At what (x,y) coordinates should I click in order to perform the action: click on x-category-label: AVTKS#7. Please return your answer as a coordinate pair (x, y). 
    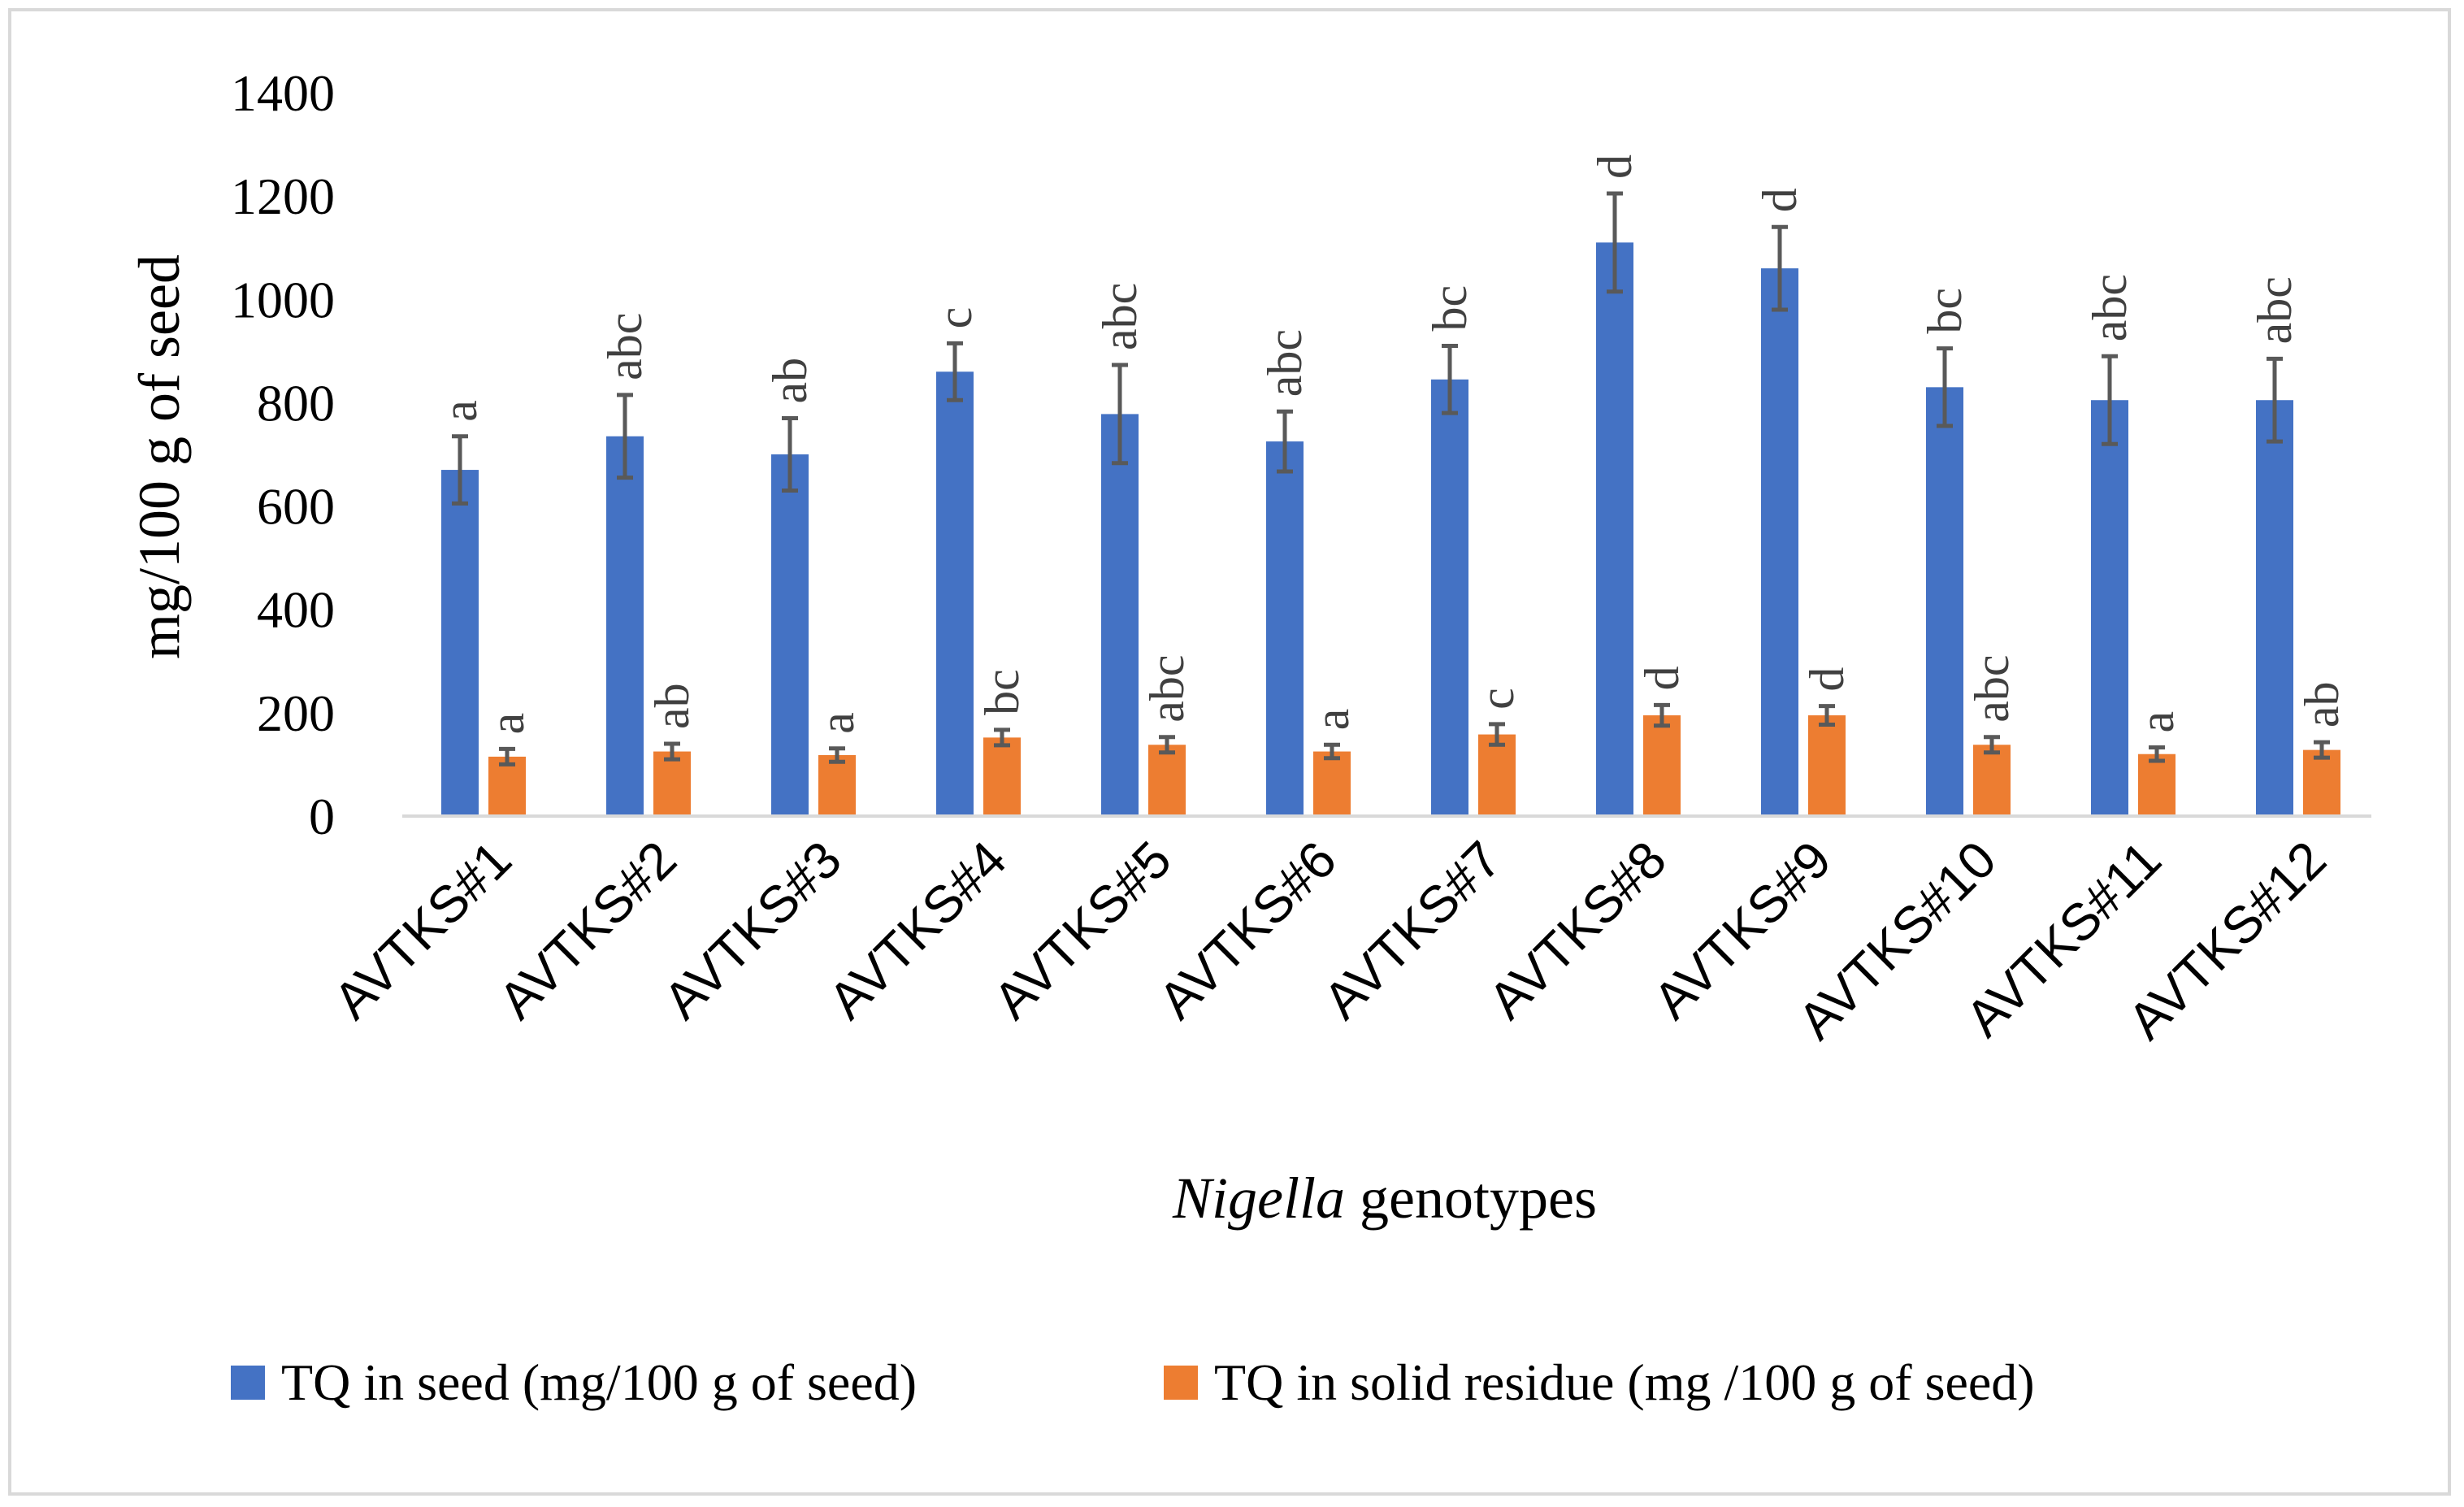
    Looking at the image, I should click on (1412, 930).